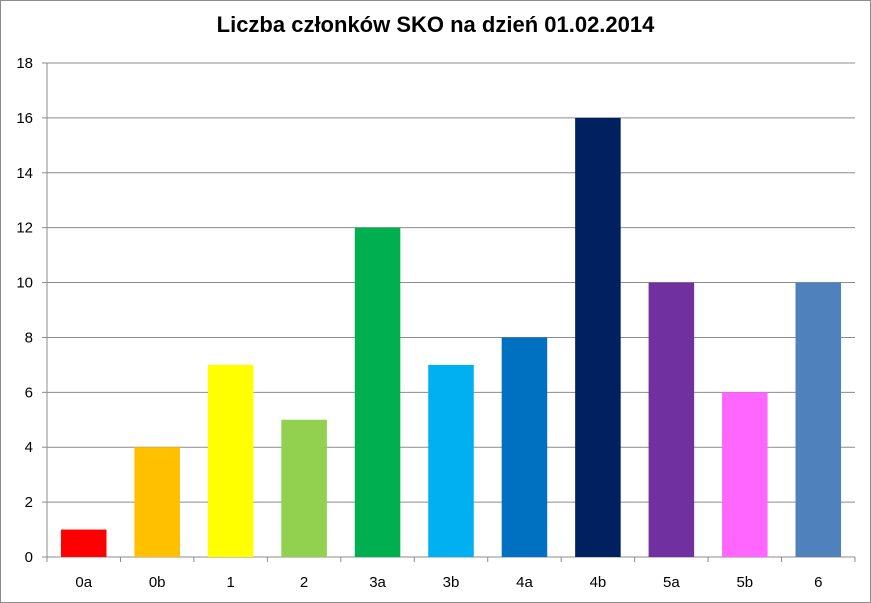 This screenshot has height=603, width=871. I want to click on bar-0a, so click(83, 543).